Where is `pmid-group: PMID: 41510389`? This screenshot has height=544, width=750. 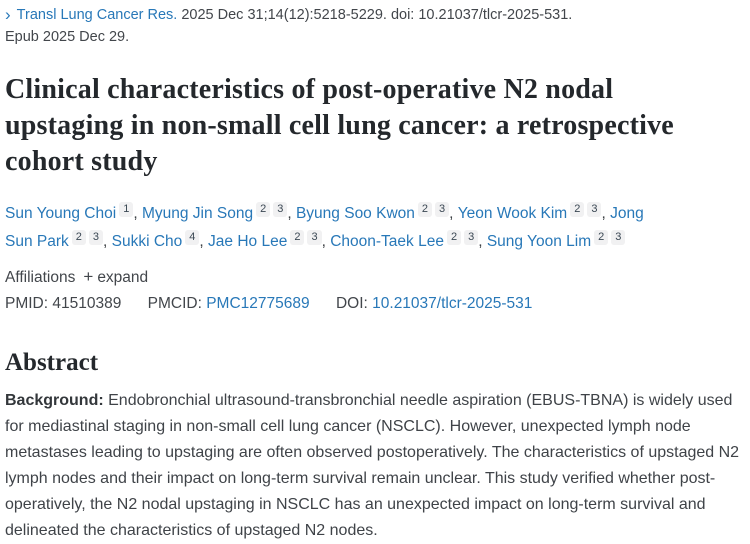 pmid-group: PMID: 41510389 is located at coordinates (63, 303).